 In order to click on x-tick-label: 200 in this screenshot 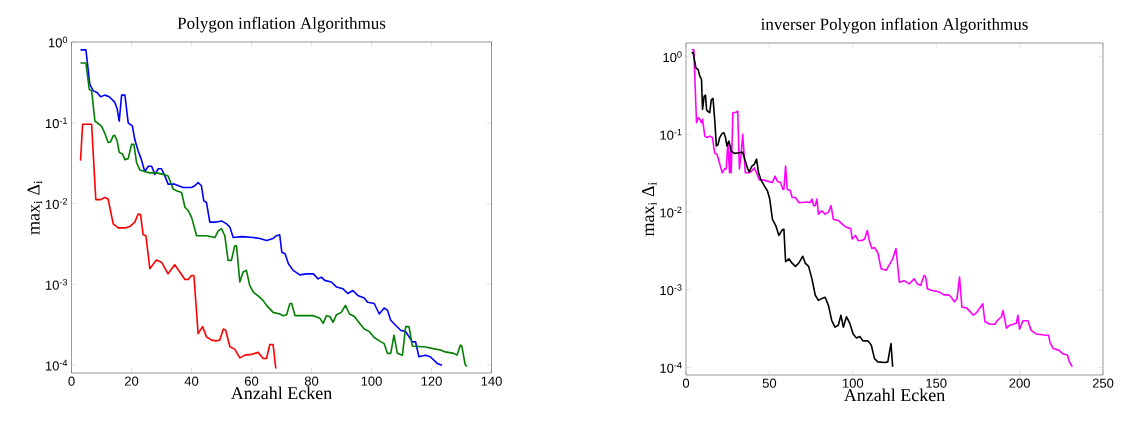, I will do `click(1019, 383)`.